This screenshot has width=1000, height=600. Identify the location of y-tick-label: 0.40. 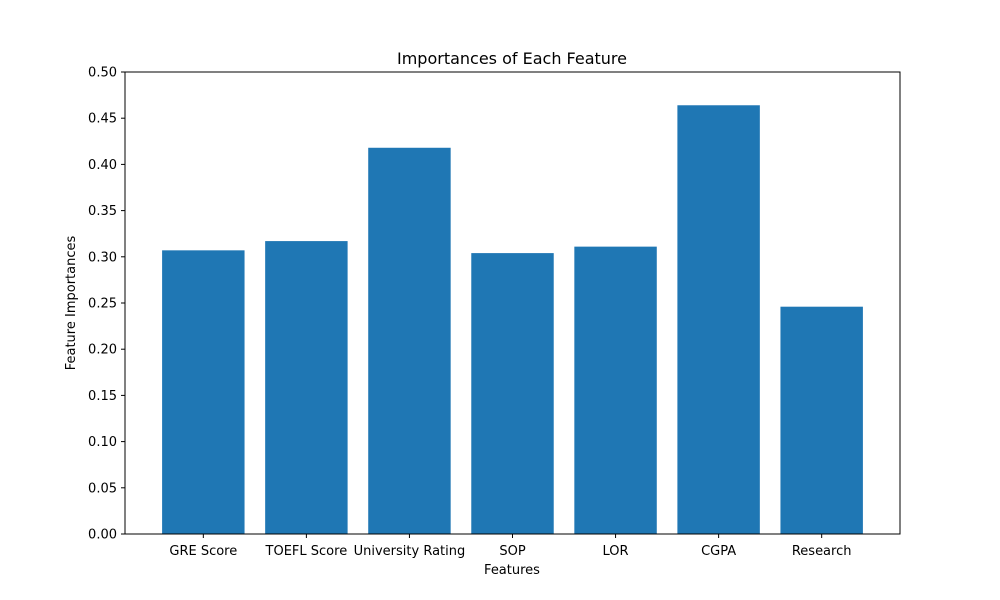
(102, 165).